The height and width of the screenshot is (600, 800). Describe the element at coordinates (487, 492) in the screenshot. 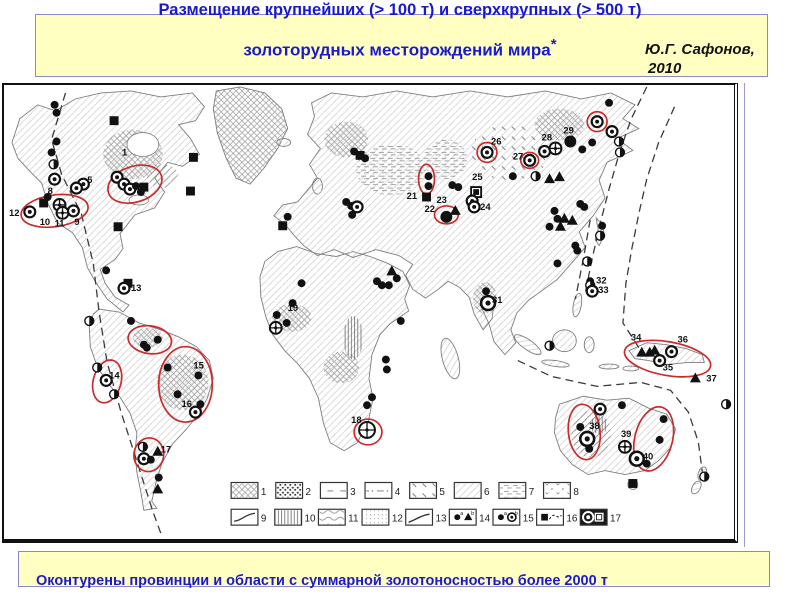

I see `legend-number: 6` at that location.